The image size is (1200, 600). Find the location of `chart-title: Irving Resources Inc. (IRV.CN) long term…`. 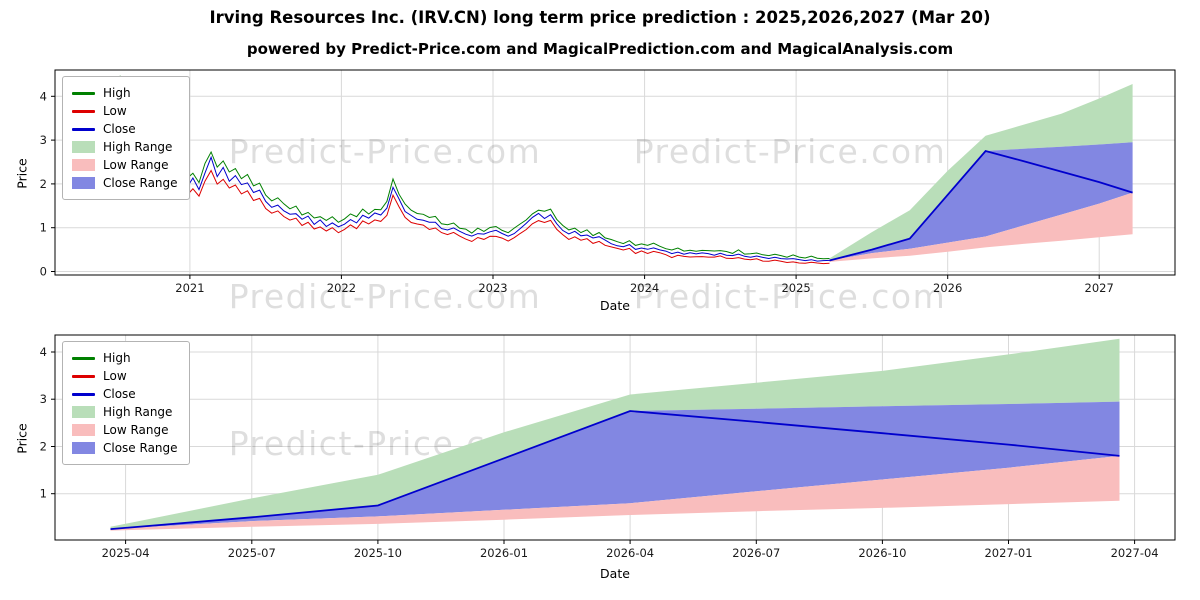

chart-title: Irving Resources Inc. (IRV.CN) long term… is located at coordinates (600, 17).